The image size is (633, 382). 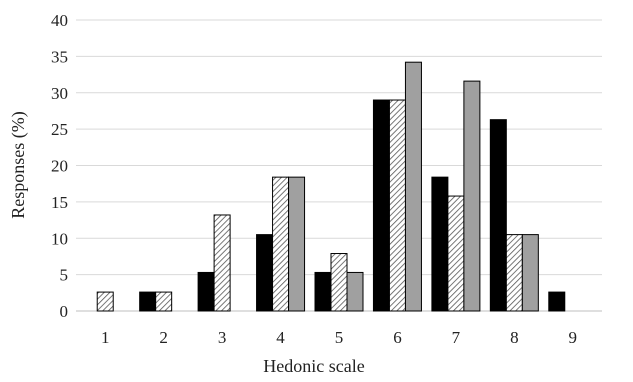 I want to click on x-tick-label: 2, so click(x=163, y=337).